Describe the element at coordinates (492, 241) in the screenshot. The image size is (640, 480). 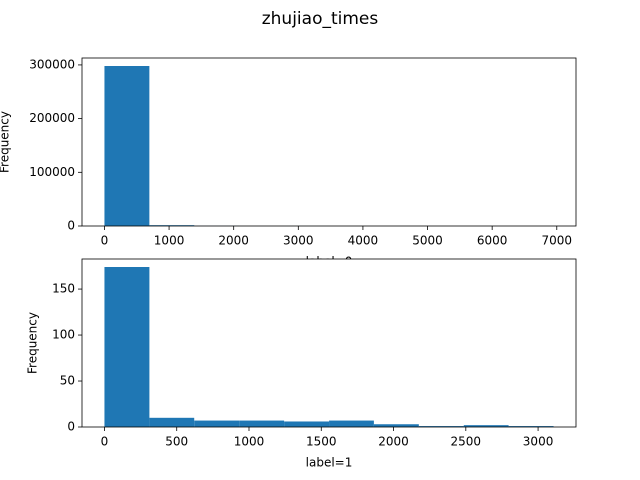
I see `x-tick-label: 6000` at that location.